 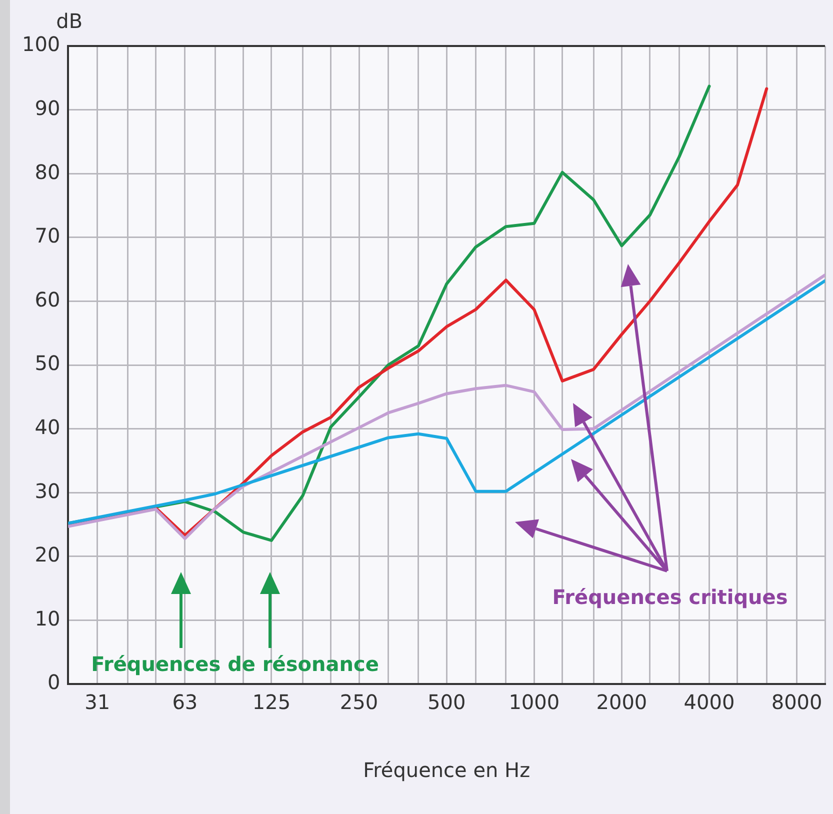 I want to click on x-tick-label: 500, so click(x=446, y=702).